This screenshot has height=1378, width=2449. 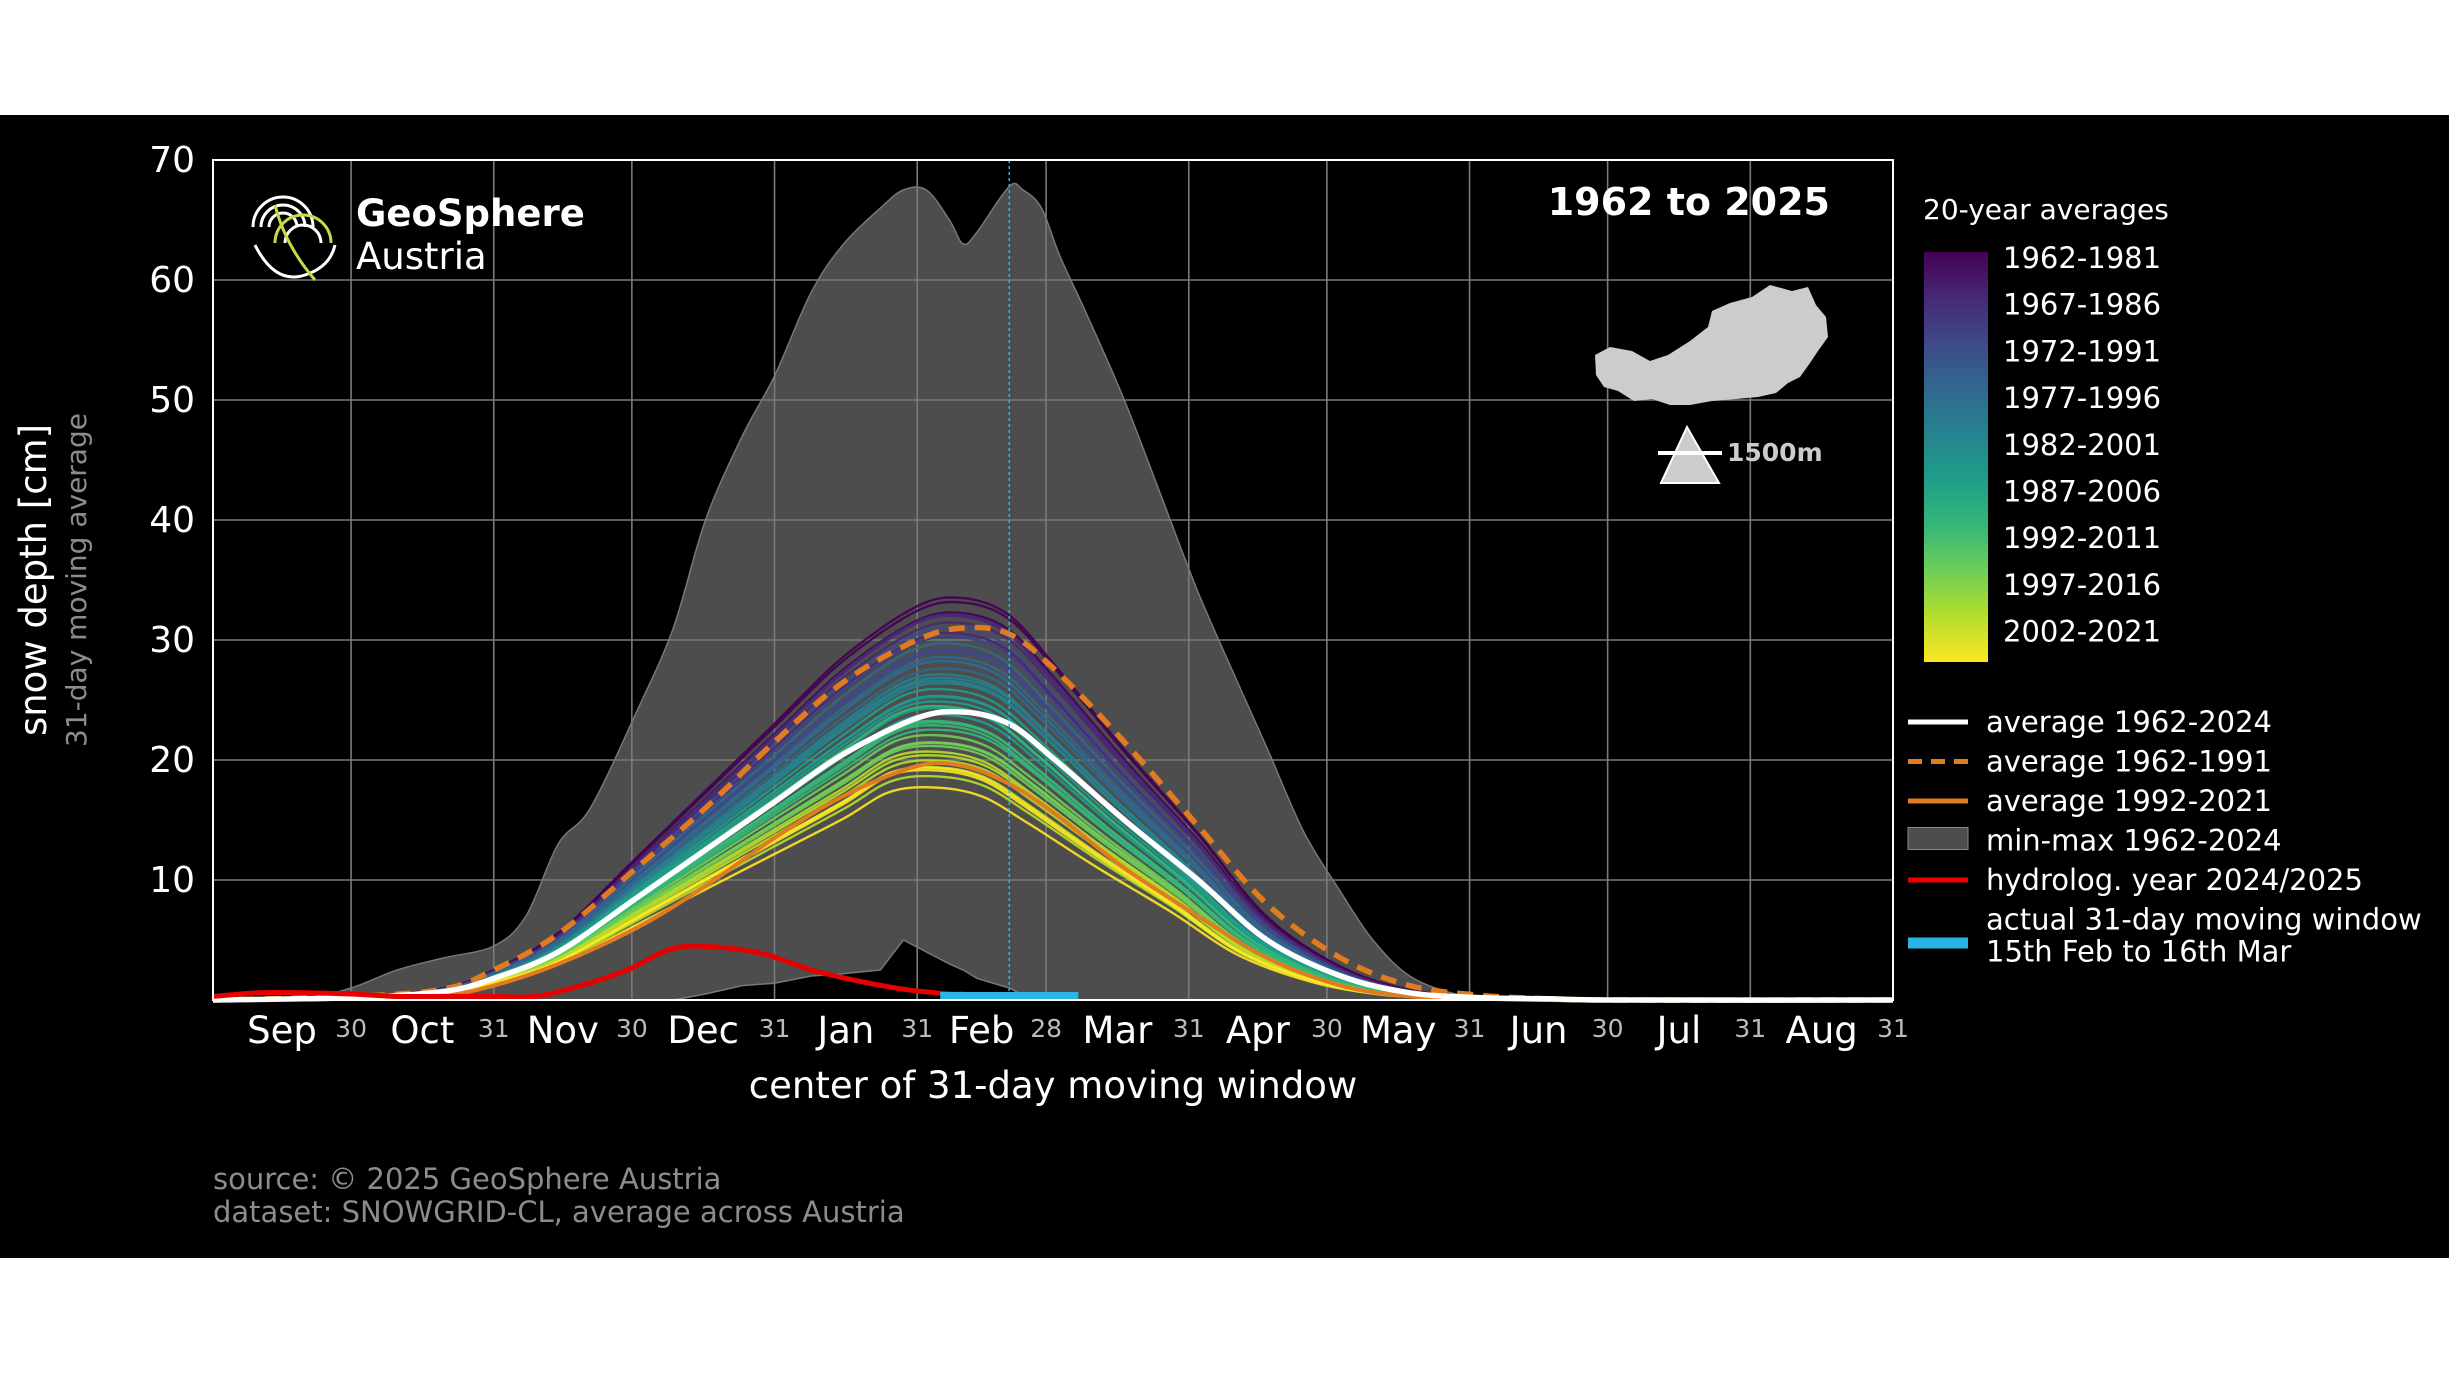 I want to click on y-tick-label: 40, so click(x=172, y=520).